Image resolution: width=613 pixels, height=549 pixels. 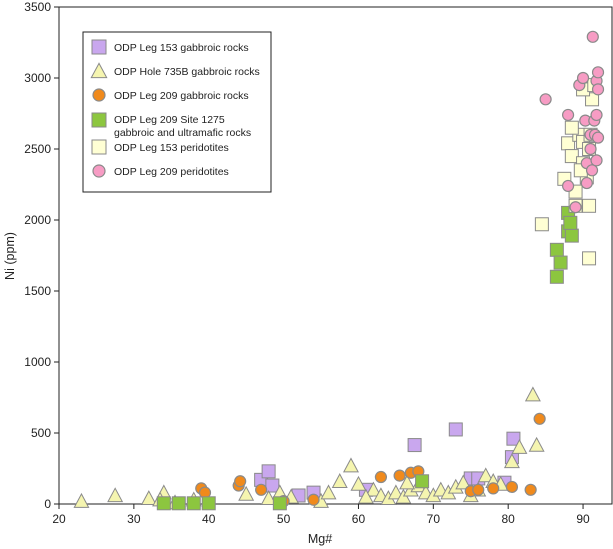 What do you see at coordinates (37, 362) in the screenshot?
I see `y-tick-label: 1000` at bounding box center [37, 362].